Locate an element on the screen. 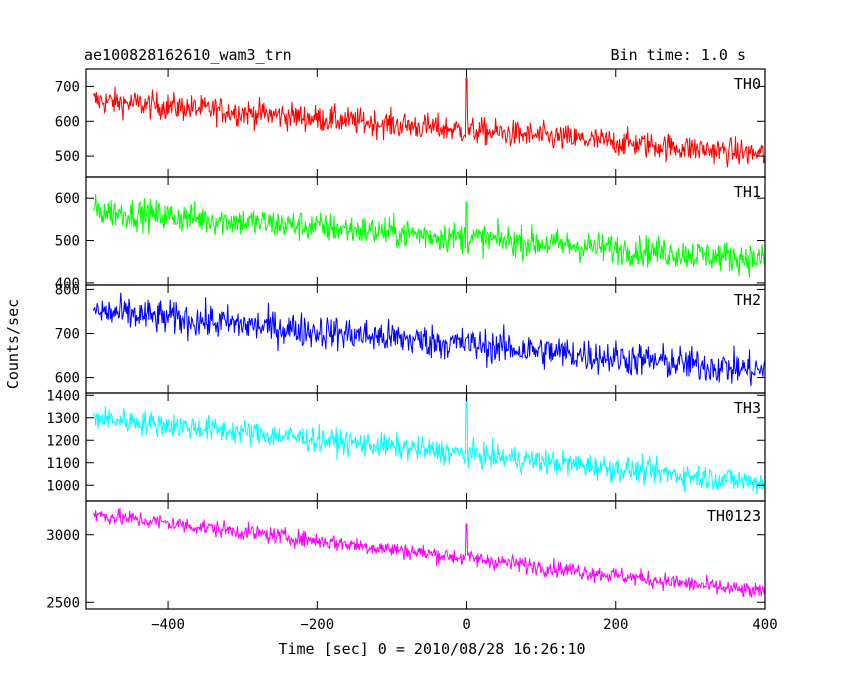  y-tick-label: 1100 is located at coordinates (63, 464).